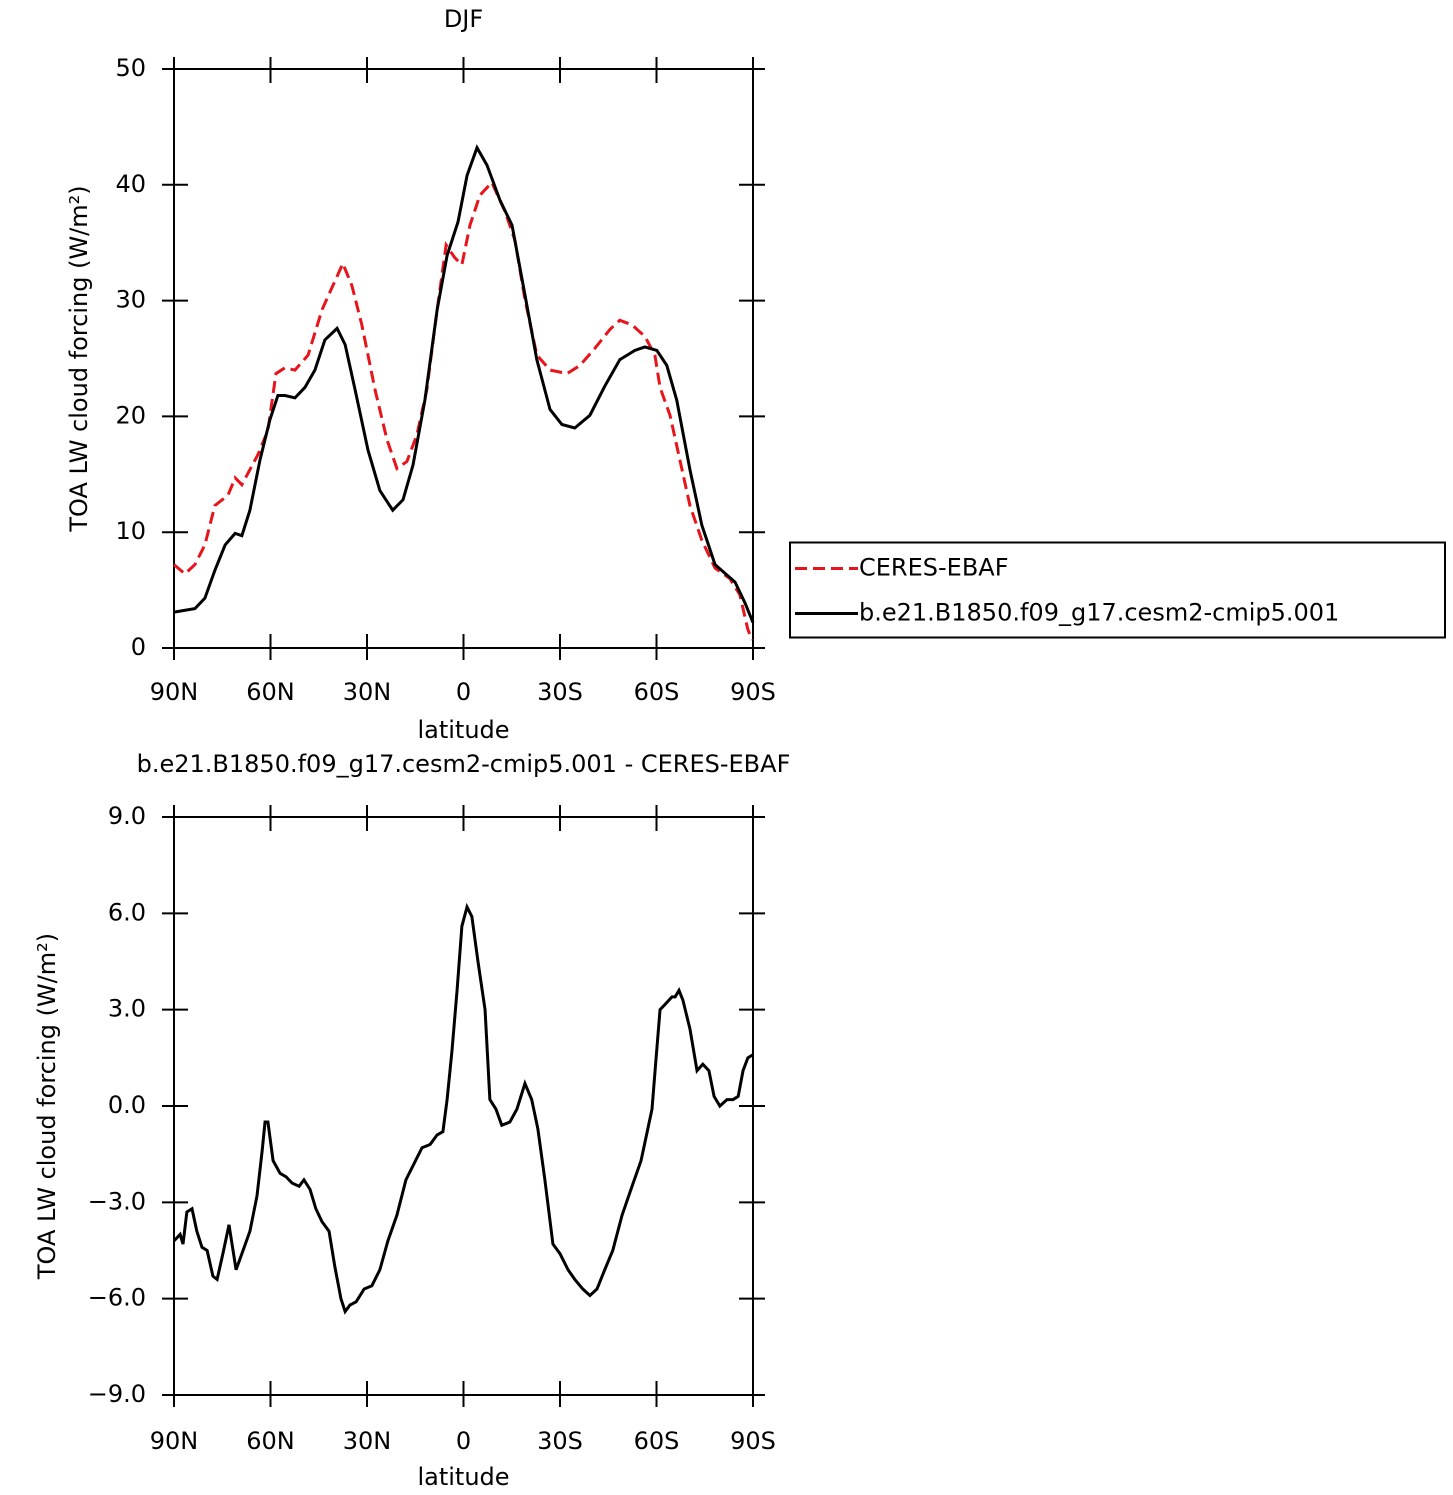 The image size is (1453, 1495). What do you see at coordinates (130, 68) in the screenshot?
I see `y-tick-label: 50` at bounding box center [130, 68].